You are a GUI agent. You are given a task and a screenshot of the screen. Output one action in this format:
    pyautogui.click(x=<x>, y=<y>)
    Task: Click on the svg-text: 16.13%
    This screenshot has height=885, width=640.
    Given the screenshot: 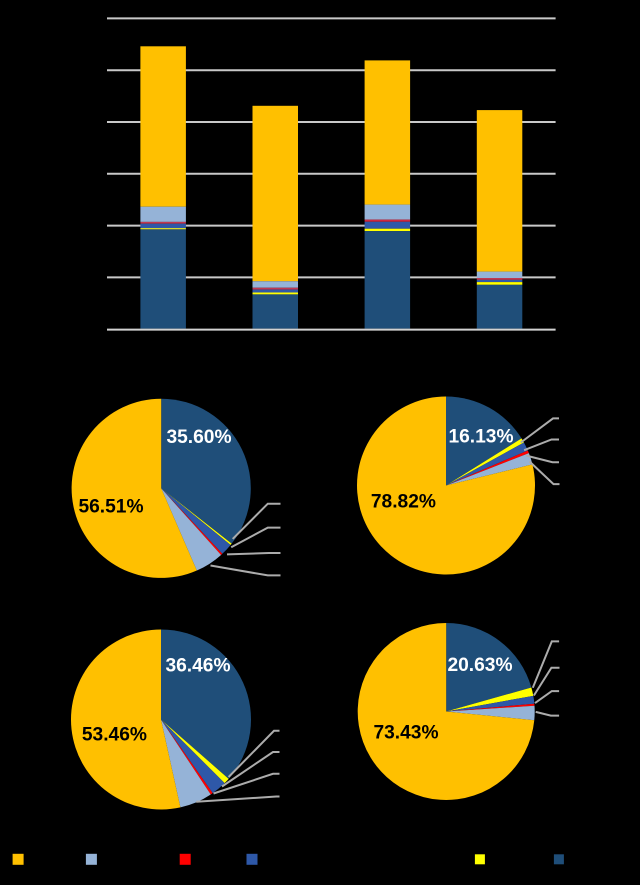 What is the action you would take?
    pyautogui.click(x=480, y=436)
    